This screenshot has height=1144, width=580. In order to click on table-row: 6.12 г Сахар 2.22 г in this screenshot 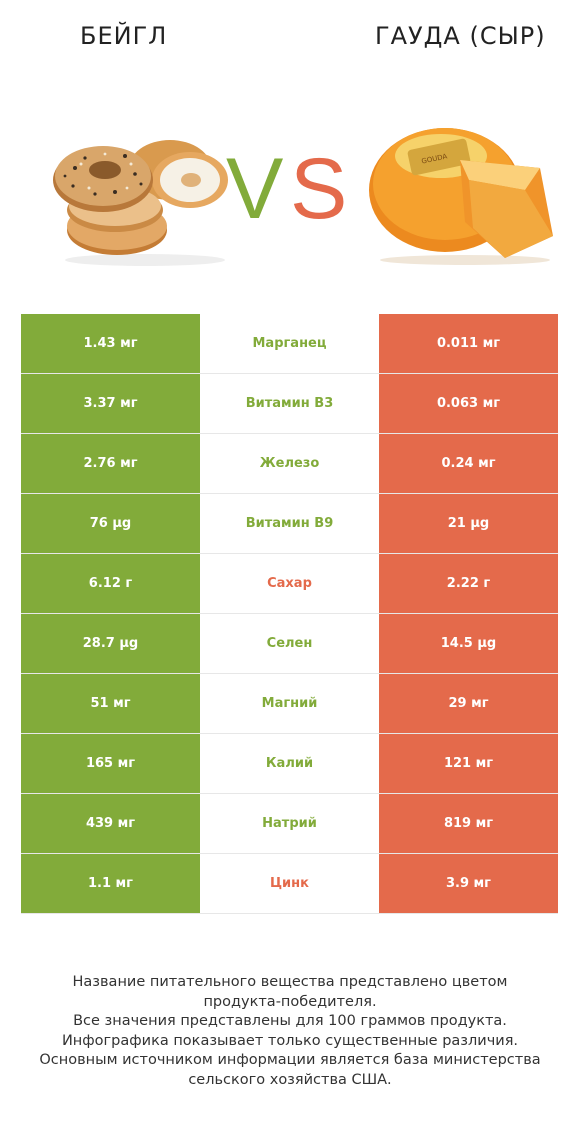, I will do `click(289, 584)`.